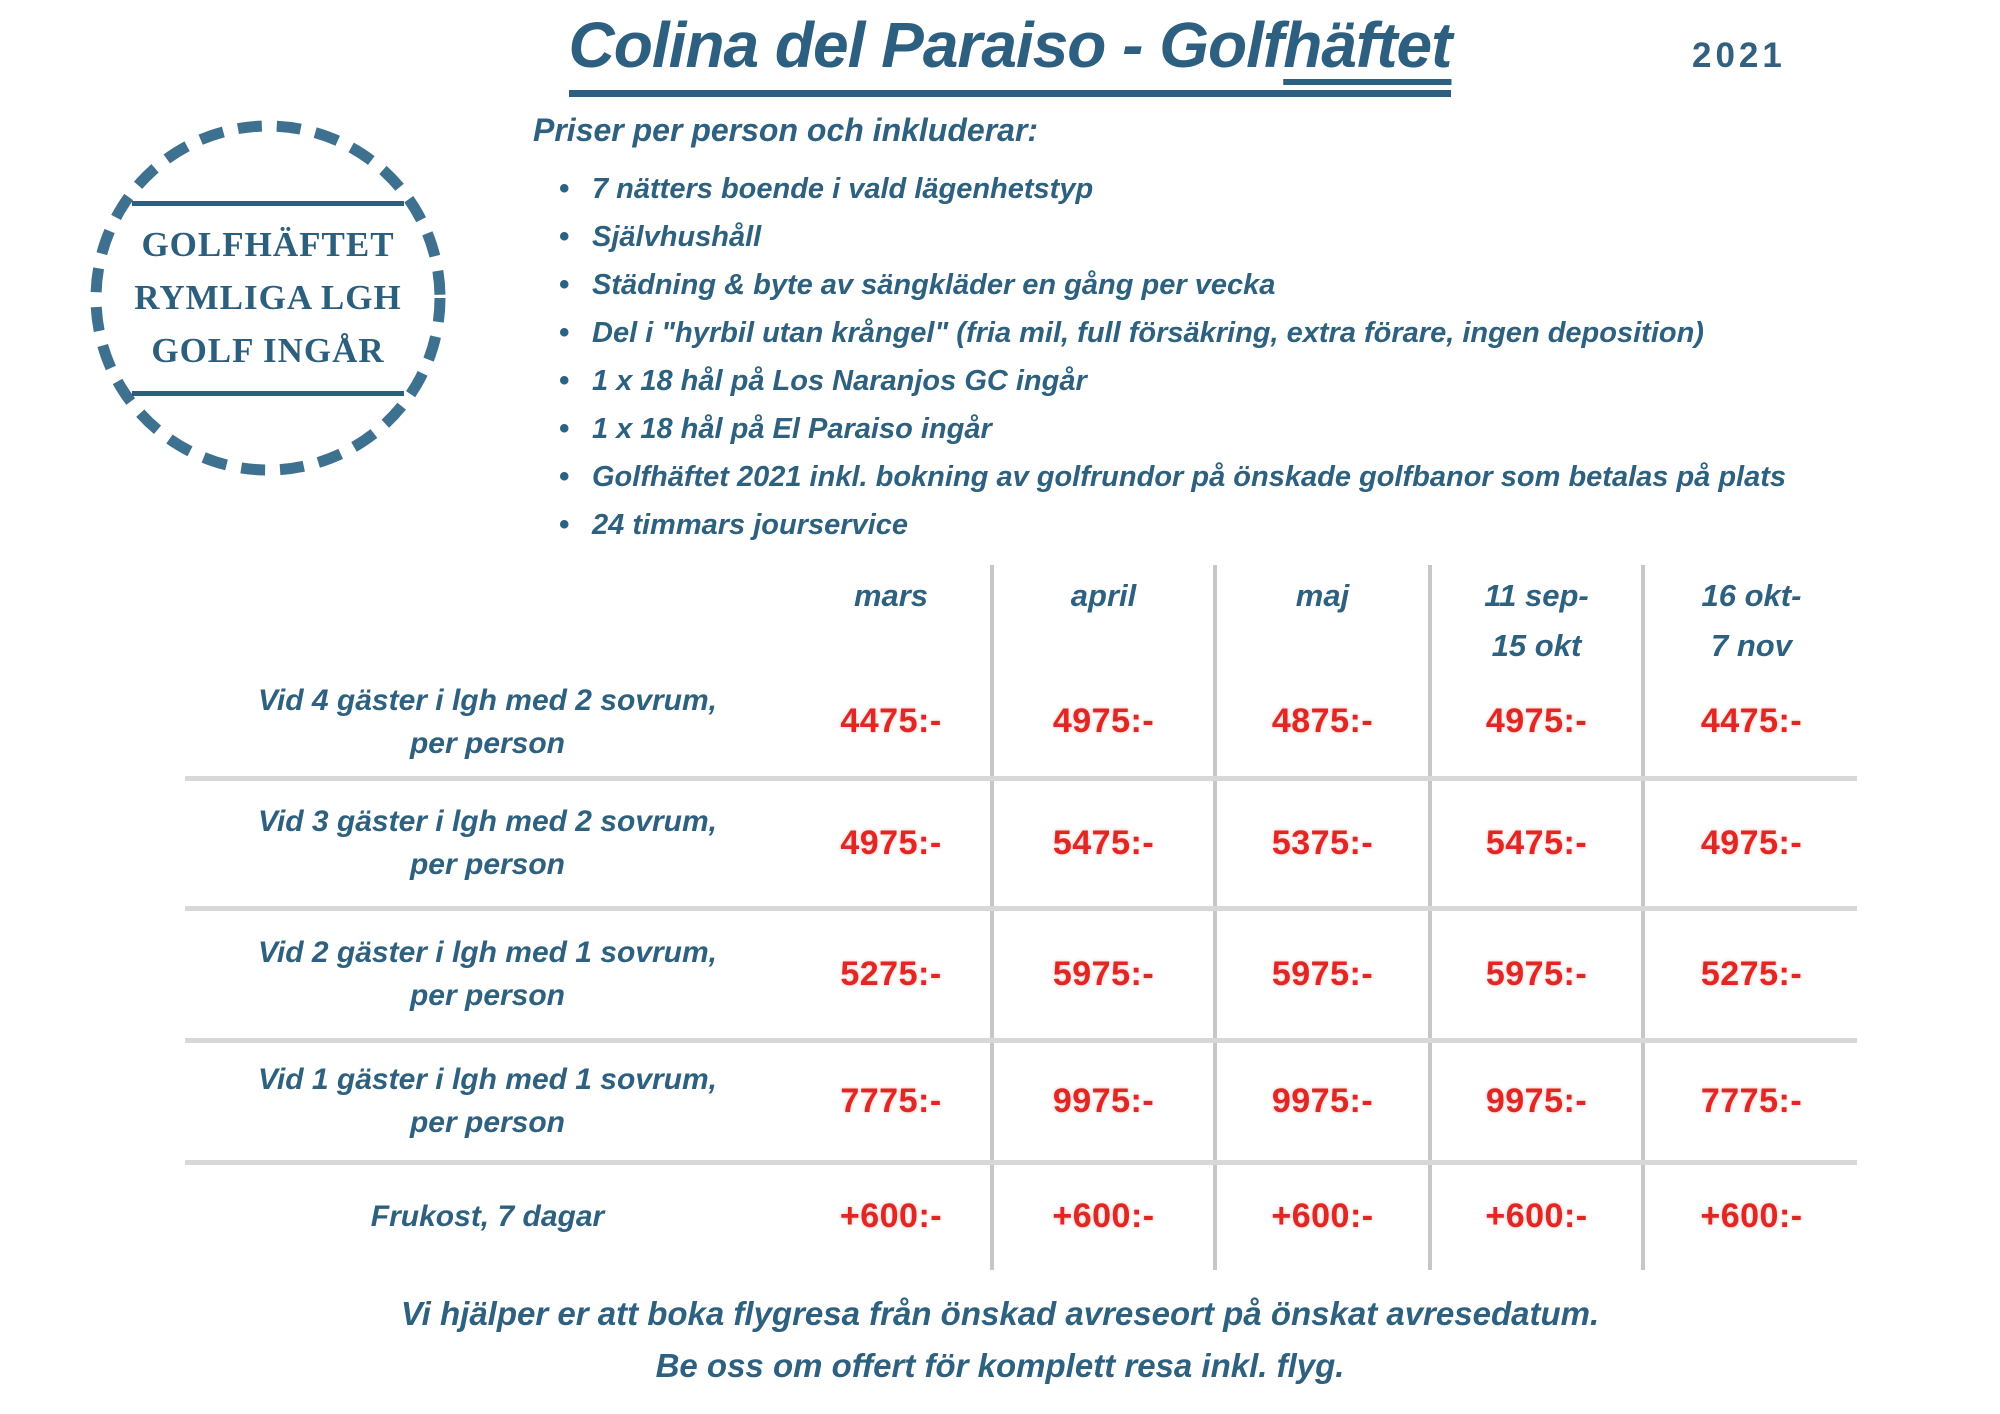  Describe the element at coordinates (839, 380) in the screenshot. I see `list-item-text: 1 x 18 hål på Los Naranjos GC ingår` at that location.